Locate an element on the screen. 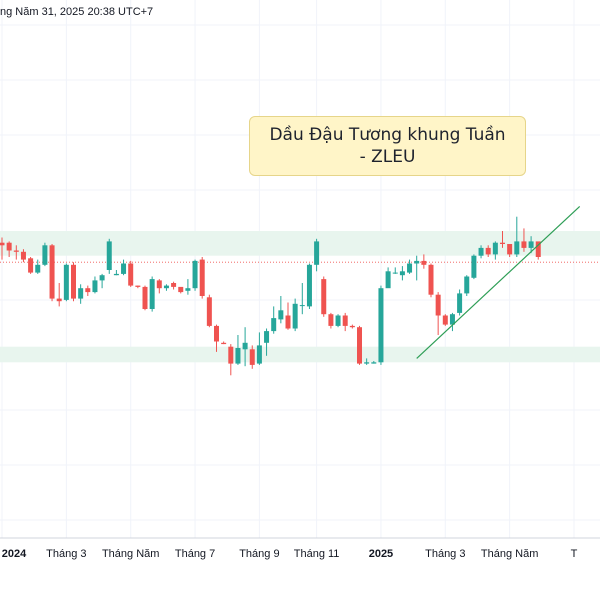 The height and width of the screenshot is (605, 600). x-tick-label-1: Tháng 3 is located at coordinates (66, 554).